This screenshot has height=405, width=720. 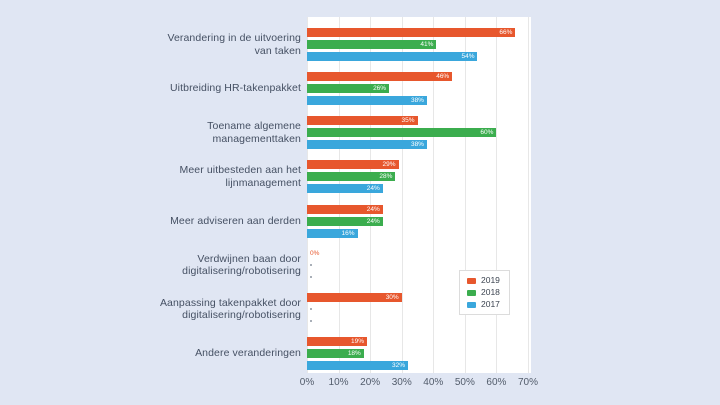 I want to click on bar-2018-group4: 28%, so click(x=351, y=177).